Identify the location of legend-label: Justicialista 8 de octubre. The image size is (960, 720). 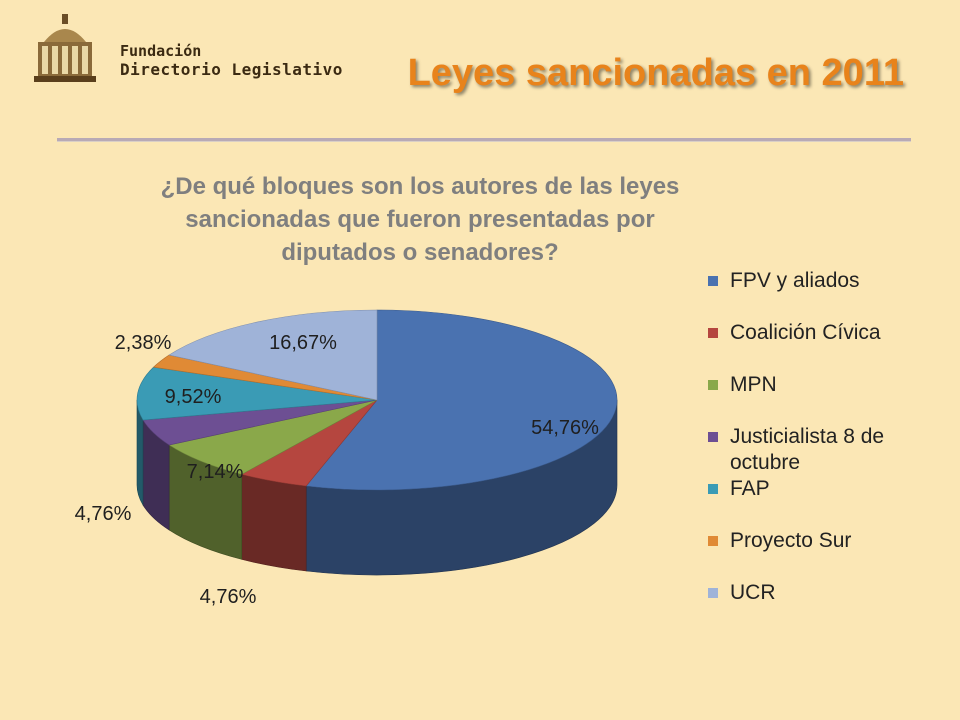
(807, 449).